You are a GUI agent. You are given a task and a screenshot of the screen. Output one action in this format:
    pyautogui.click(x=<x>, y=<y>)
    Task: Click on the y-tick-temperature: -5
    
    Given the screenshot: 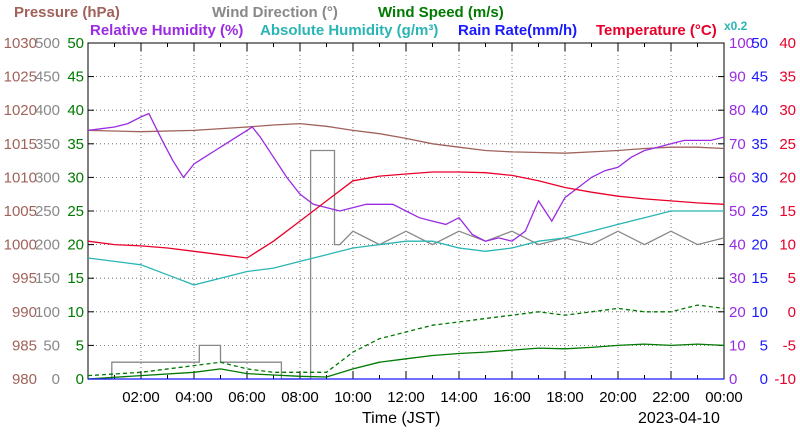 What is the action you would take?
    pyautogui.click(x=789, y=345)
    